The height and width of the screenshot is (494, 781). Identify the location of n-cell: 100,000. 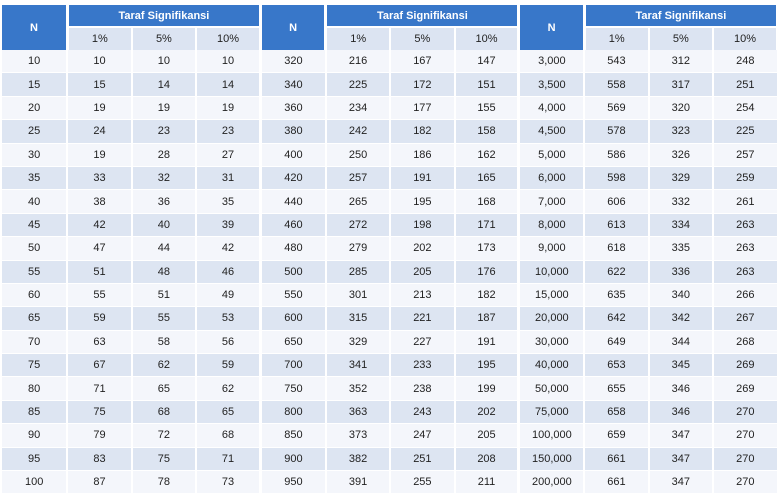
(552, 435).